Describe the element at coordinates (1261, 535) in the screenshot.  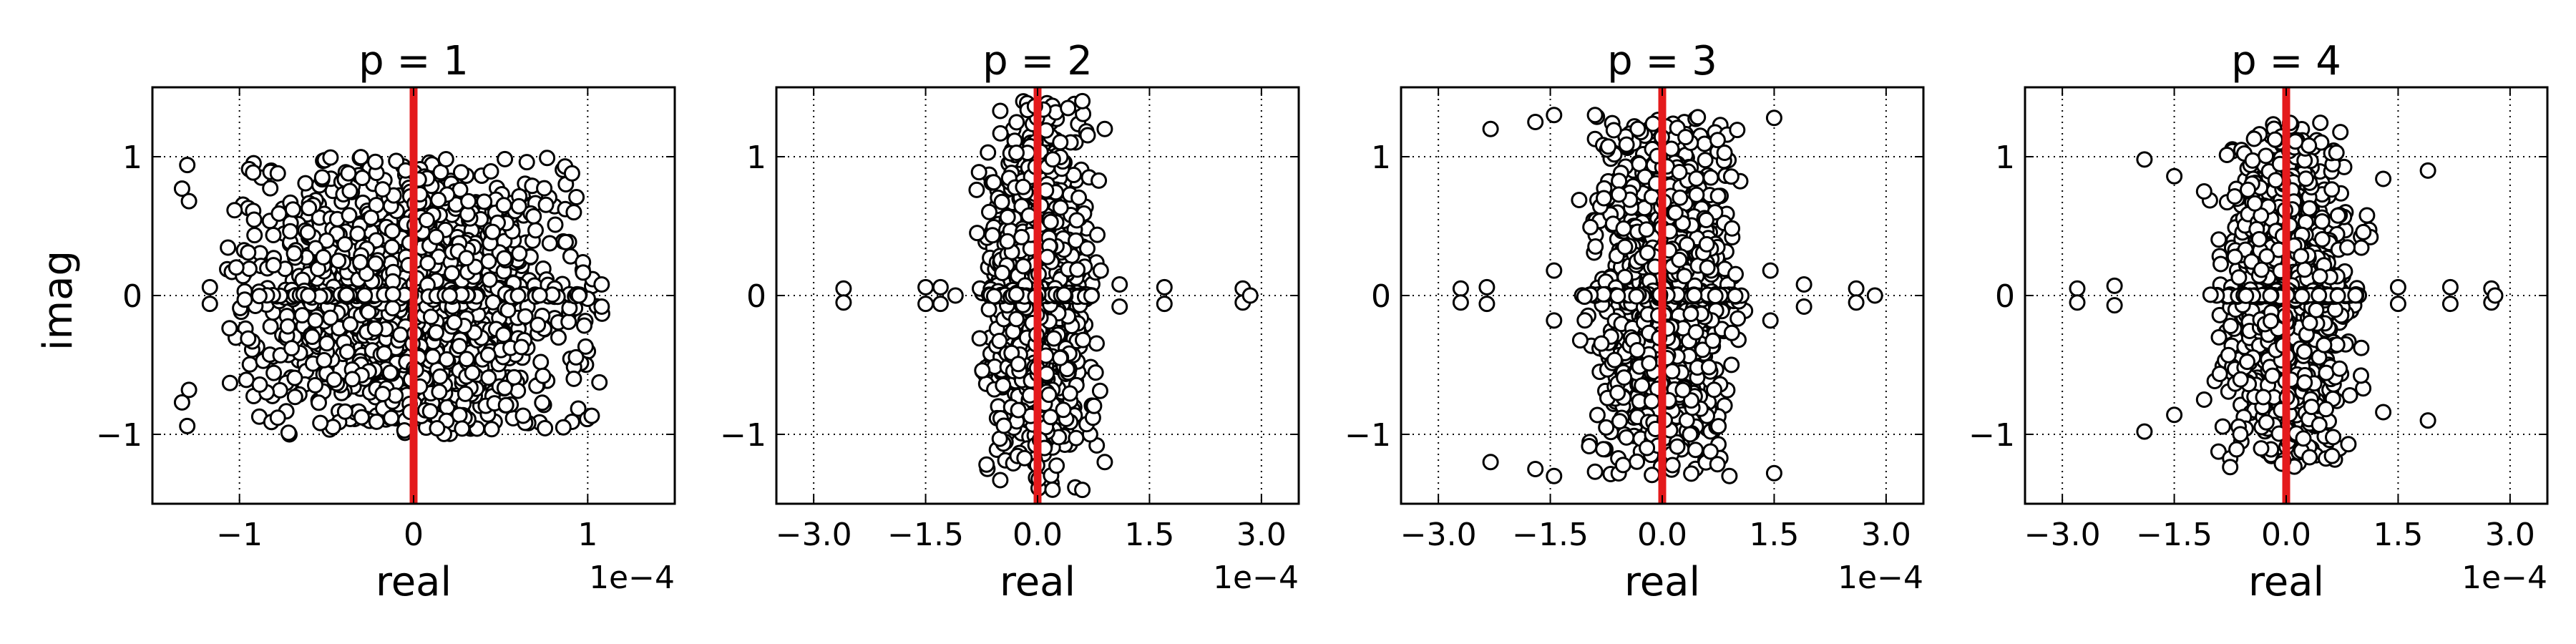
I see `x-tick-label: 3.0` at that location.